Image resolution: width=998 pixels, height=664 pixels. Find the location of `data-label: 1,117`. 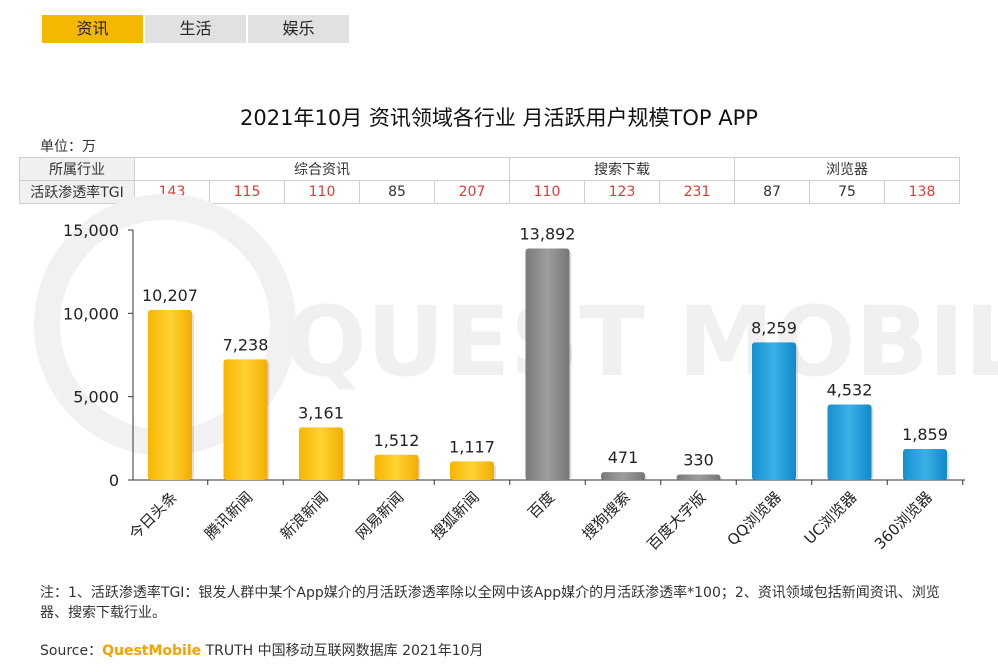

data-label: 1,117 is located at coordinates (472, 446).